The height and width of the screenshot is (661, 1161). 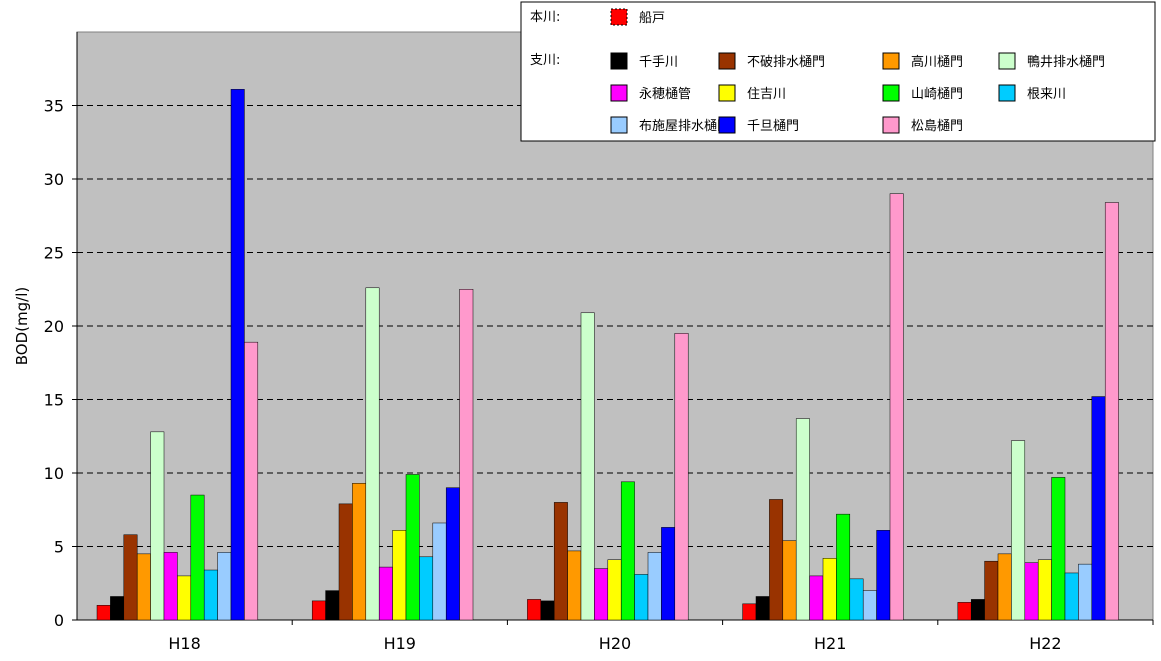 What do you see at coordinates (937, 126) in the screenshot?
I see `legend-label: 松島樋門` at bounding box center [937, 126].